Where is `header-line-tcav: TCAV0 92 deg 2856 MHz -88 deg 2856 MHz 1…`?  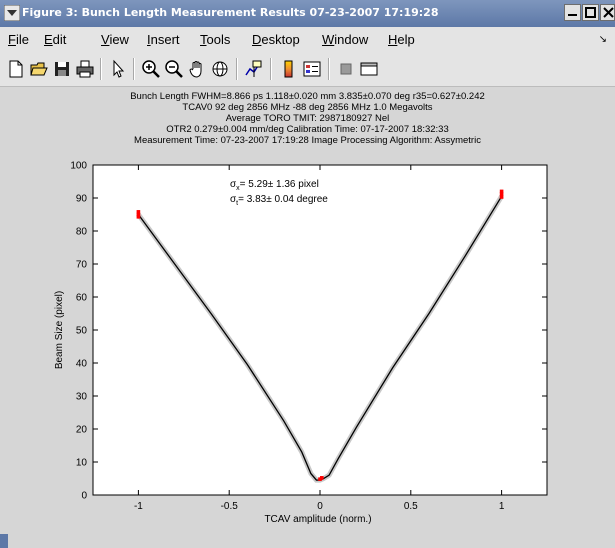 header-line-tcav: TCAV0 92 deg 2856 MHz -88 deg 2856 MHz 1… is located at coordinates (307, 107).